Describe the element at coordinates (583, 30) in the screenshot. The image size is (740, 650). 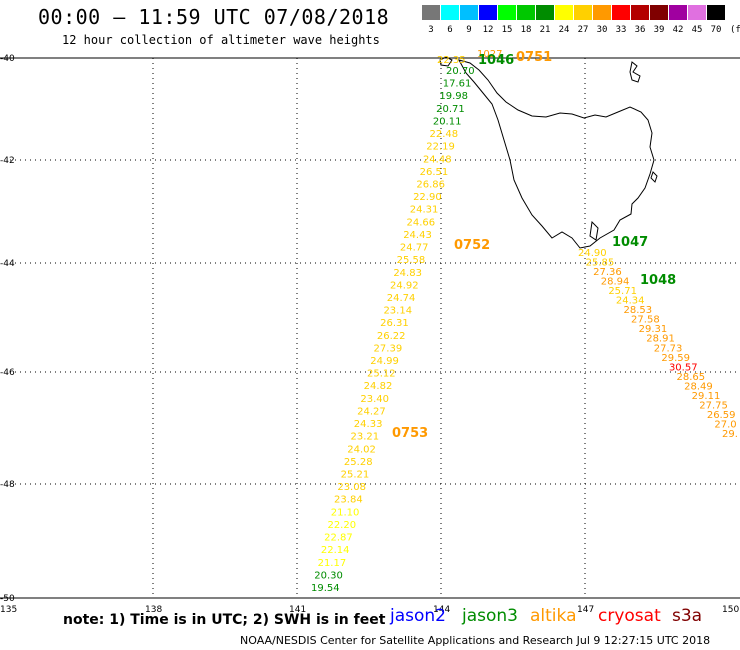
I see `scale-label: 27` at that location.